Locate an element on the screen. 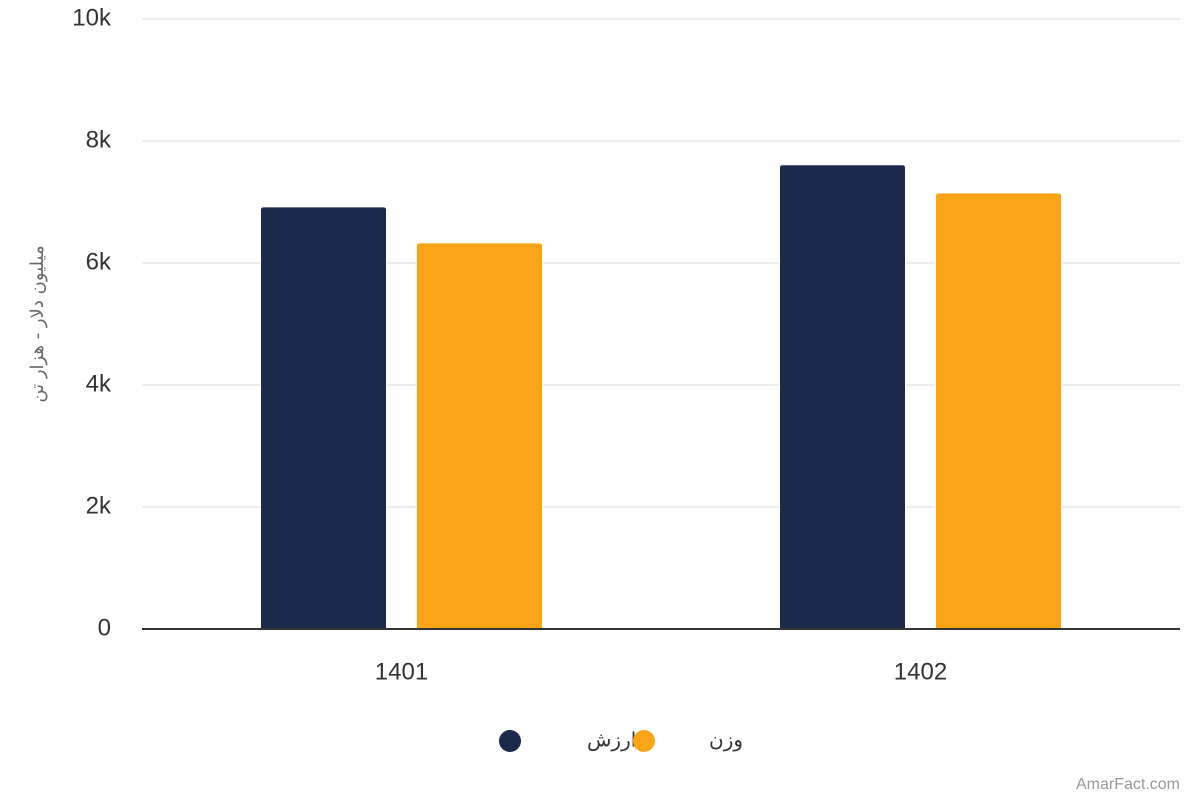 Image resolution: width=1200 pixels, height=800 pixels. credit-text: AmarFact.com is located at coordinates (1128, 784).